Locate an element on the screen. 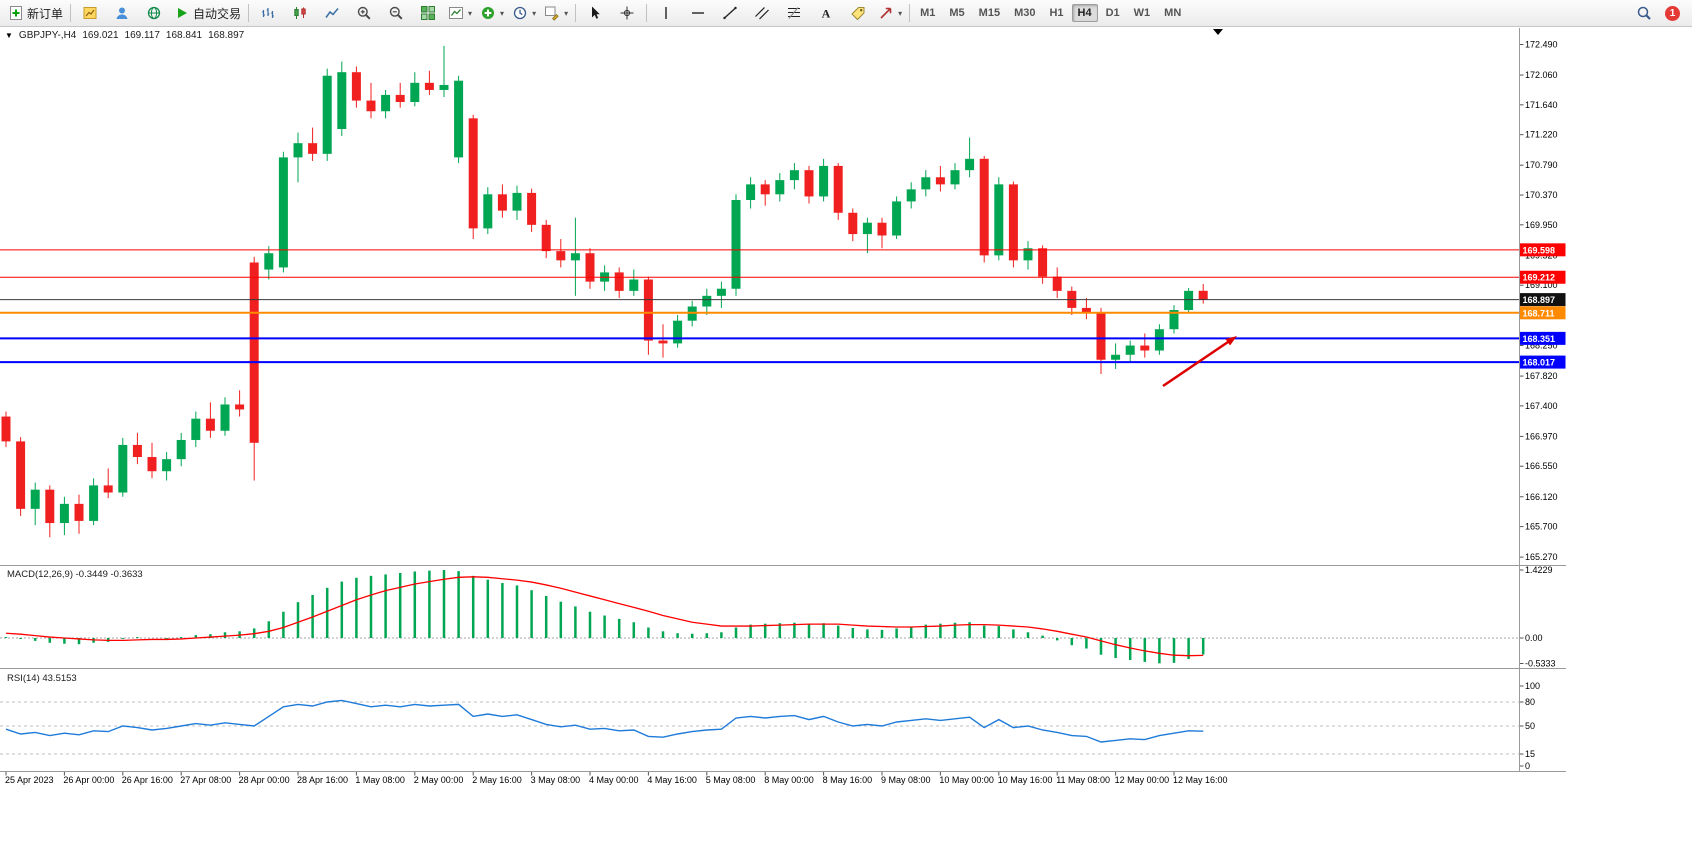 Image resolution: width=1692 pixels, height=855 pixels. time-label: 4 May 16:00 is located at coordinates (672, 780).